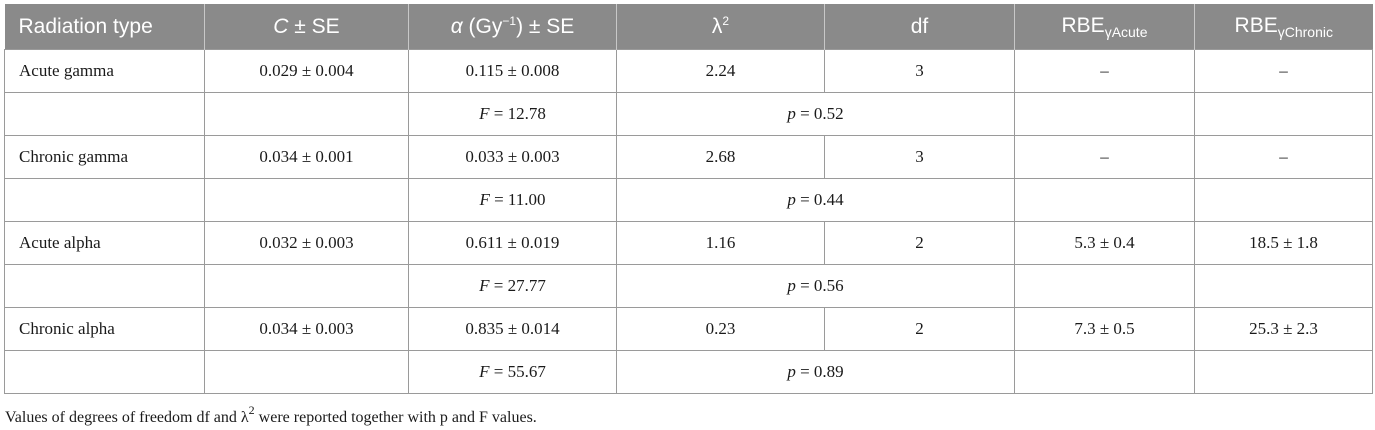 This screenshot has height=430, width=1375. I want to click on cell-alpha: 0.835 ± 0.014, so click(512, 329).